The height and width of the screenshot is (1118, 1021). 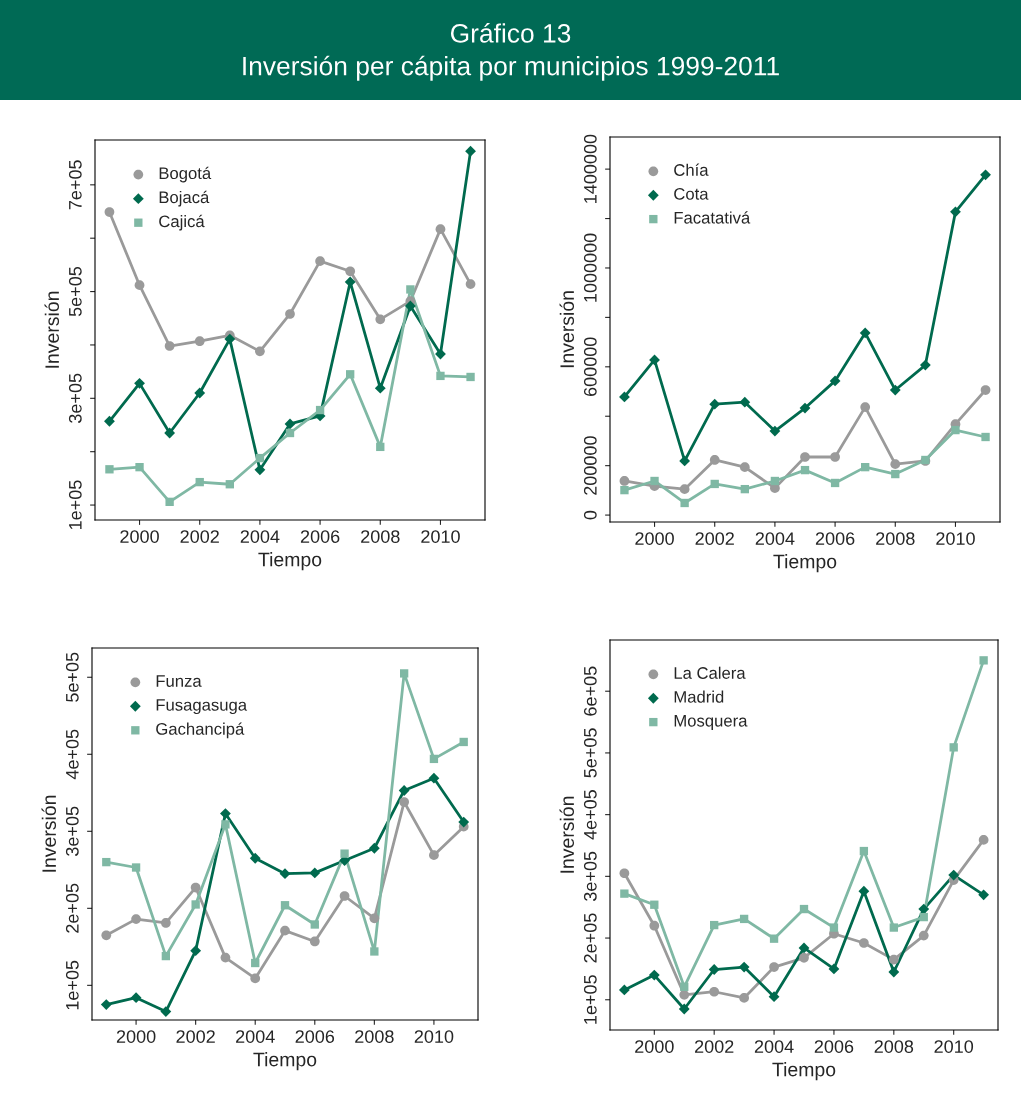 I want to click on x-tick-label: 2010, so click(x=955, y=538).